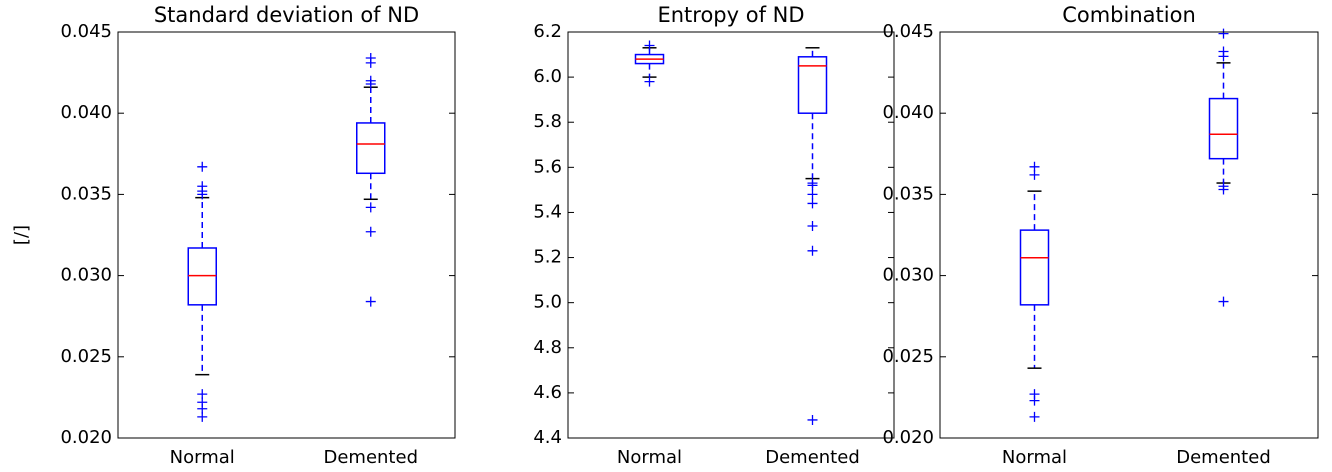  What do you see at coordinates (547, 392) in the screenshot?
I see `y-tick-label: 4.6` at bounding box center [547, 392].